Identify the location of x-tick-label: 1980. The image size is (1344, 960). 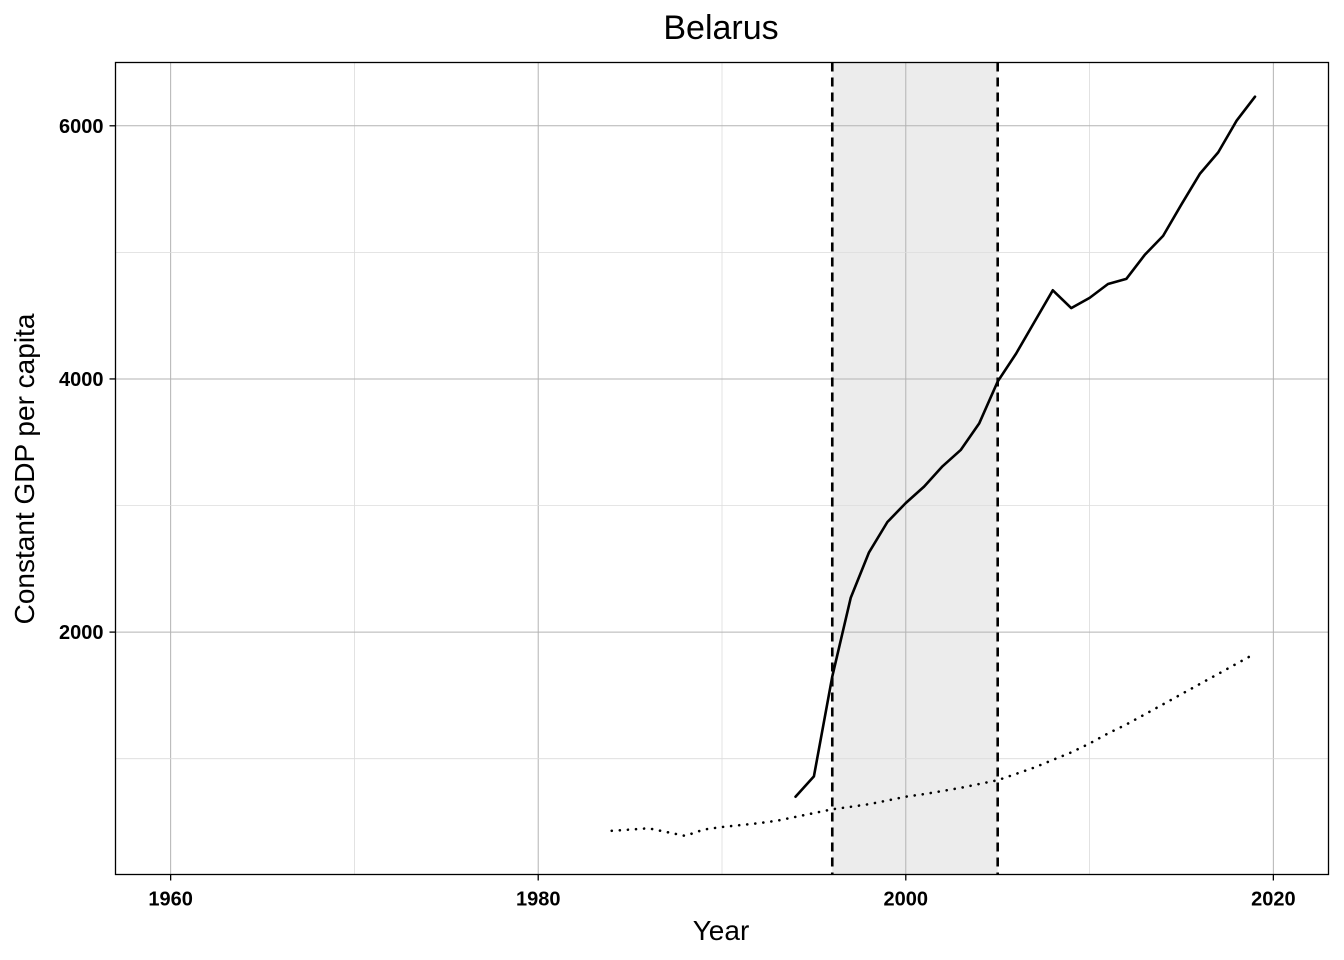
(538, 900).